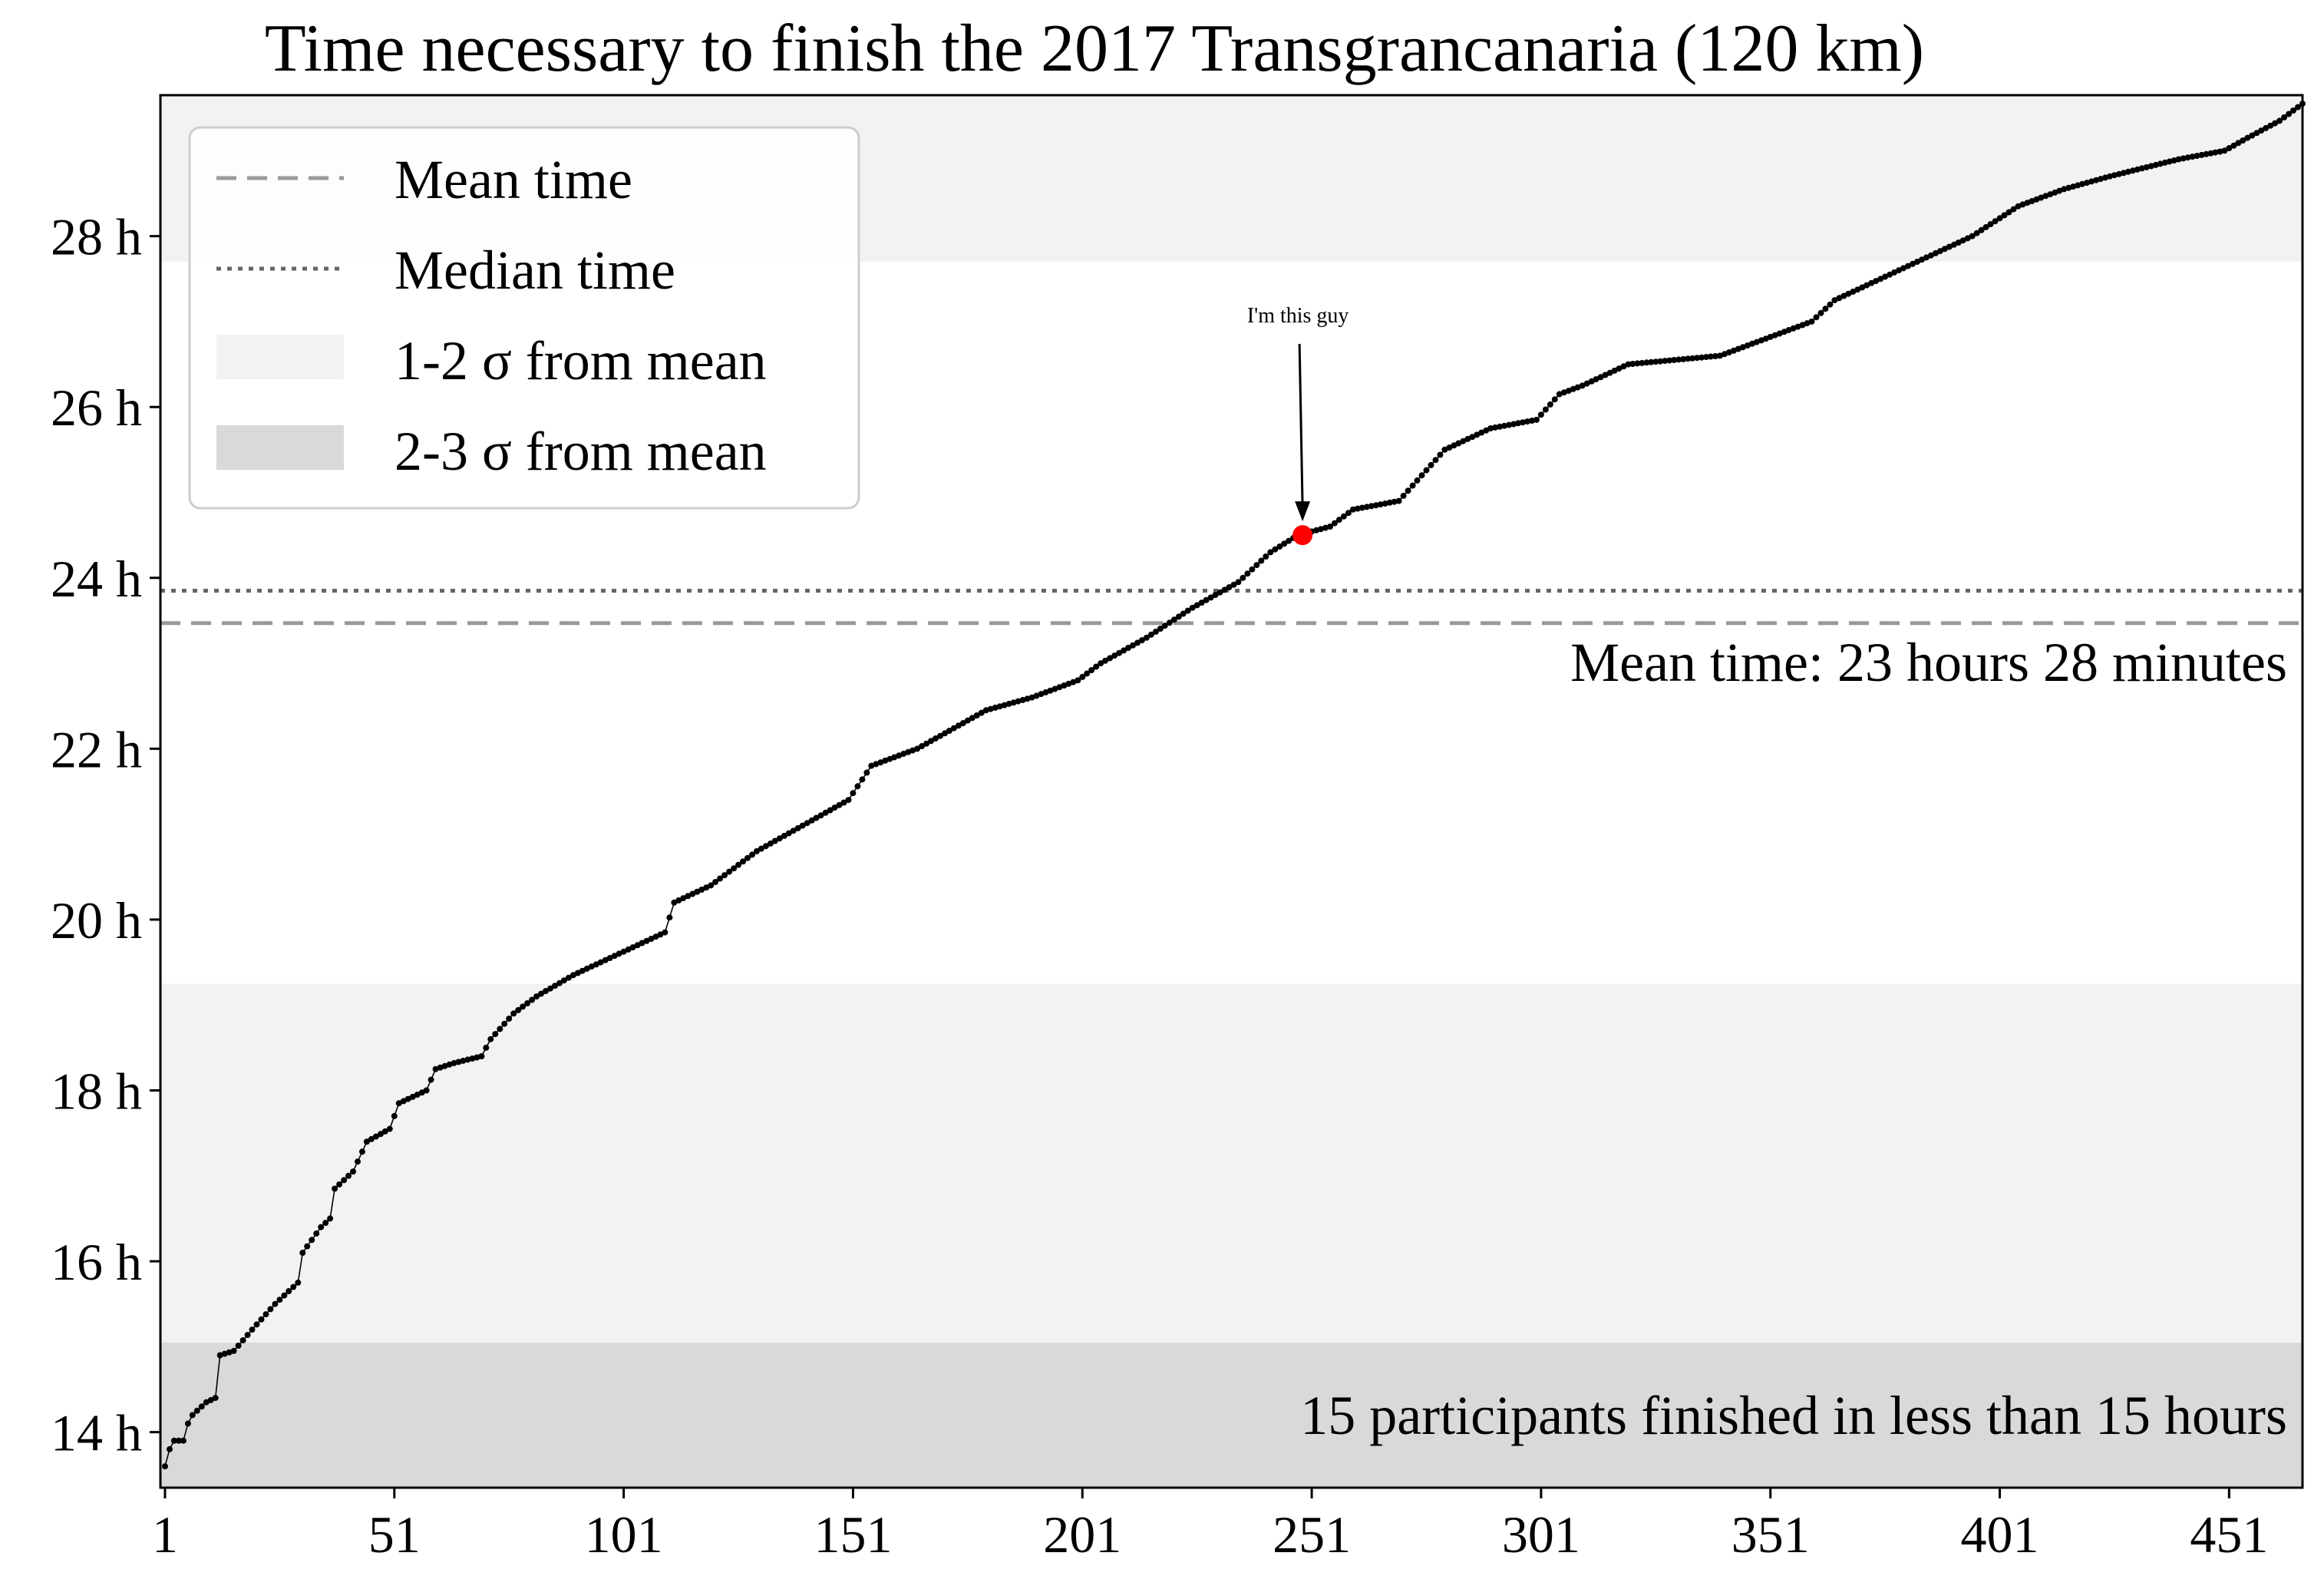 This screenshot has height=1589, width=2324. What do you see at coordinates (280, 357) in the screenshot?
I see `legend-band-light-swatch` at bounding box center [280, 357].